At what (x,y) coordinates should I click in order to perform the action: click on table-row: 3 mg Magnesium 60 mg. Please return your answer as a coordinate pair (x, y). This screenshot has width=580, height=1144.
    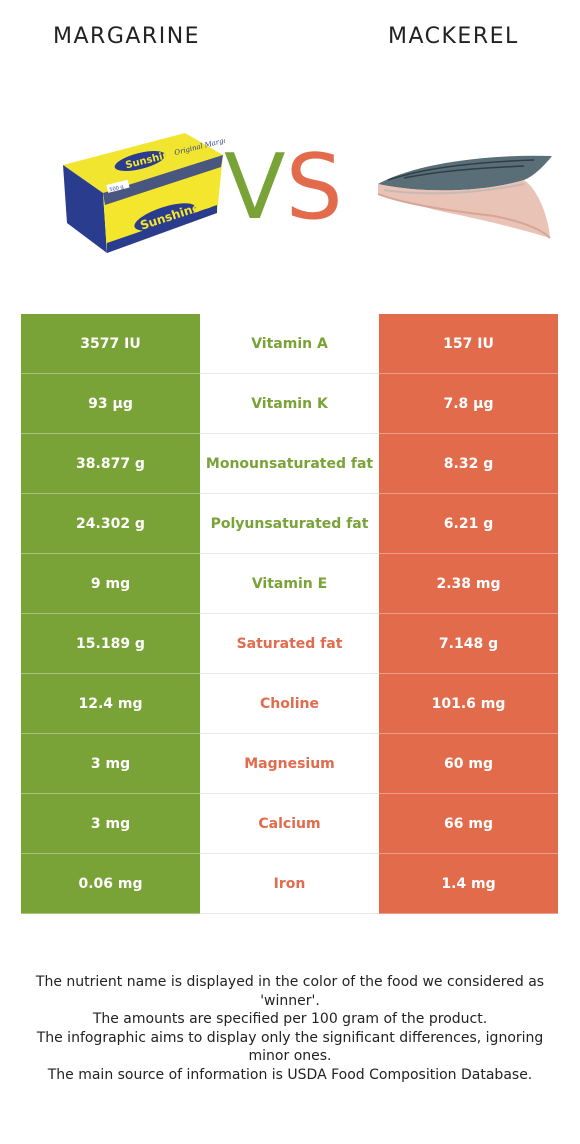
    Looking at the image, I should click on (289, 764).